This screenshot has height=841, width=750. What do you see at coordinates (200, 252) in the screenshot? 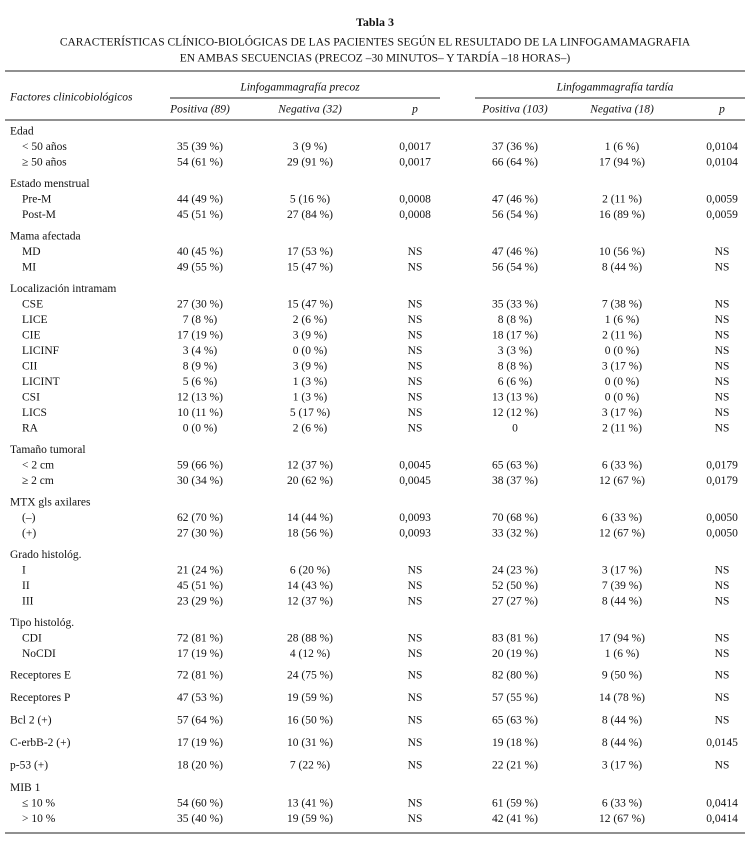
I see `cell: 40 (45 %)` at bounding box center [200, 252].